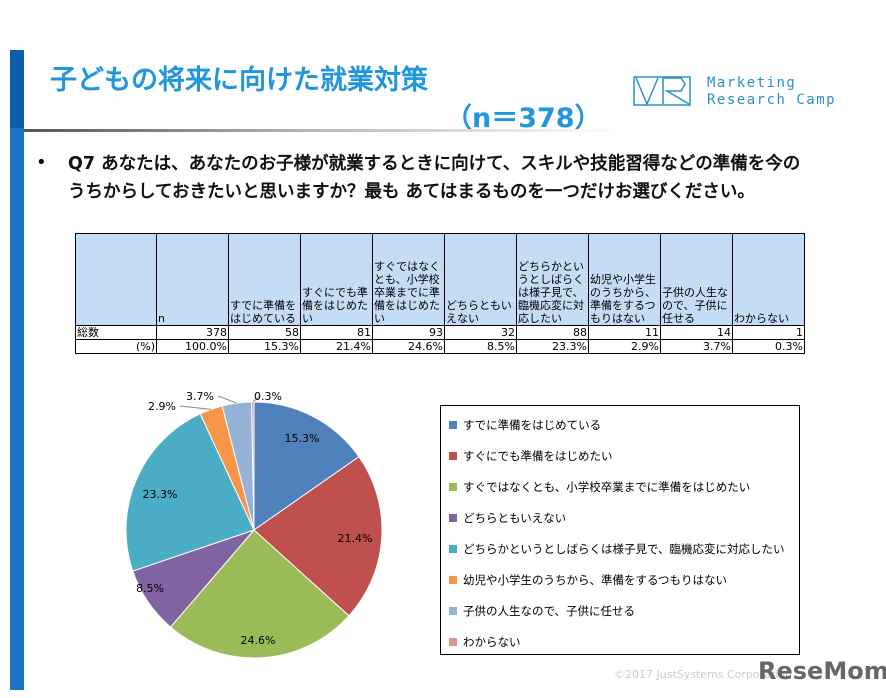 This screenshot has height=698, width=886. I want to click on legend-item: すでに準備をはじめている, so click(525, 425).